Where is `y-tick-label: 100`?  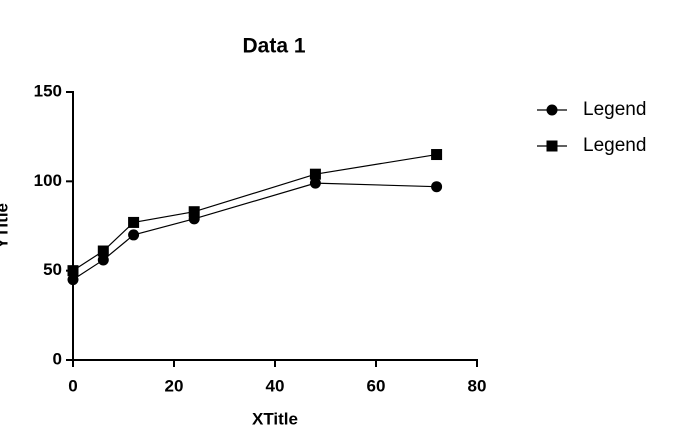 y-tick-label: 100 is located at coordinates (48, 180).